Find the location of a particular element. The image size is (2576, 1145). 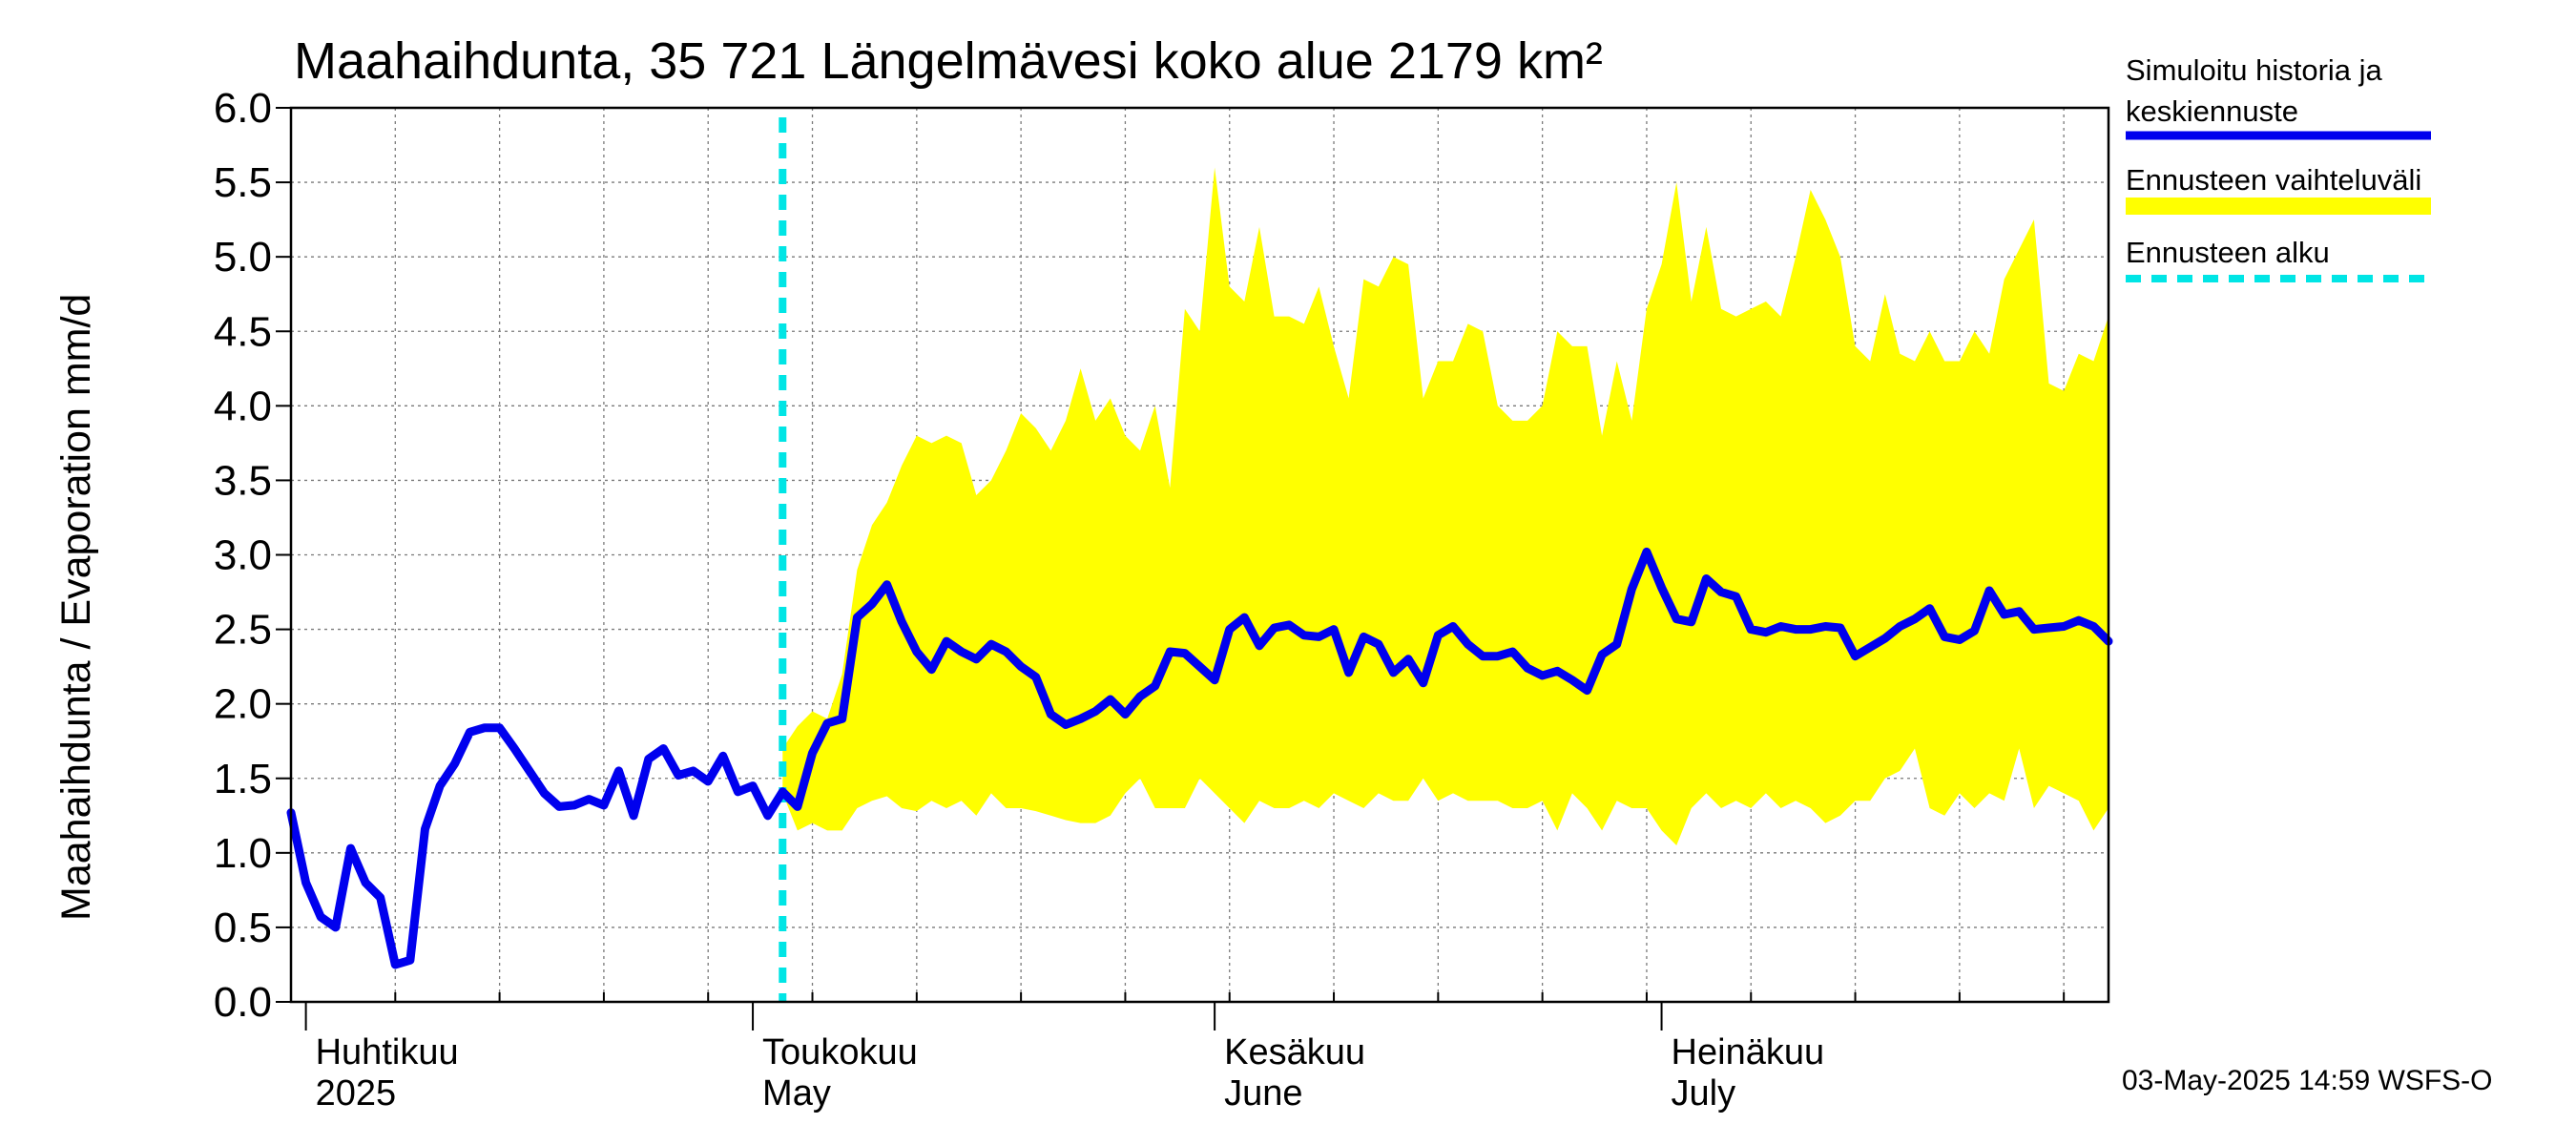

y-tick-label: 4.0 is located at coordinates (243, 406).